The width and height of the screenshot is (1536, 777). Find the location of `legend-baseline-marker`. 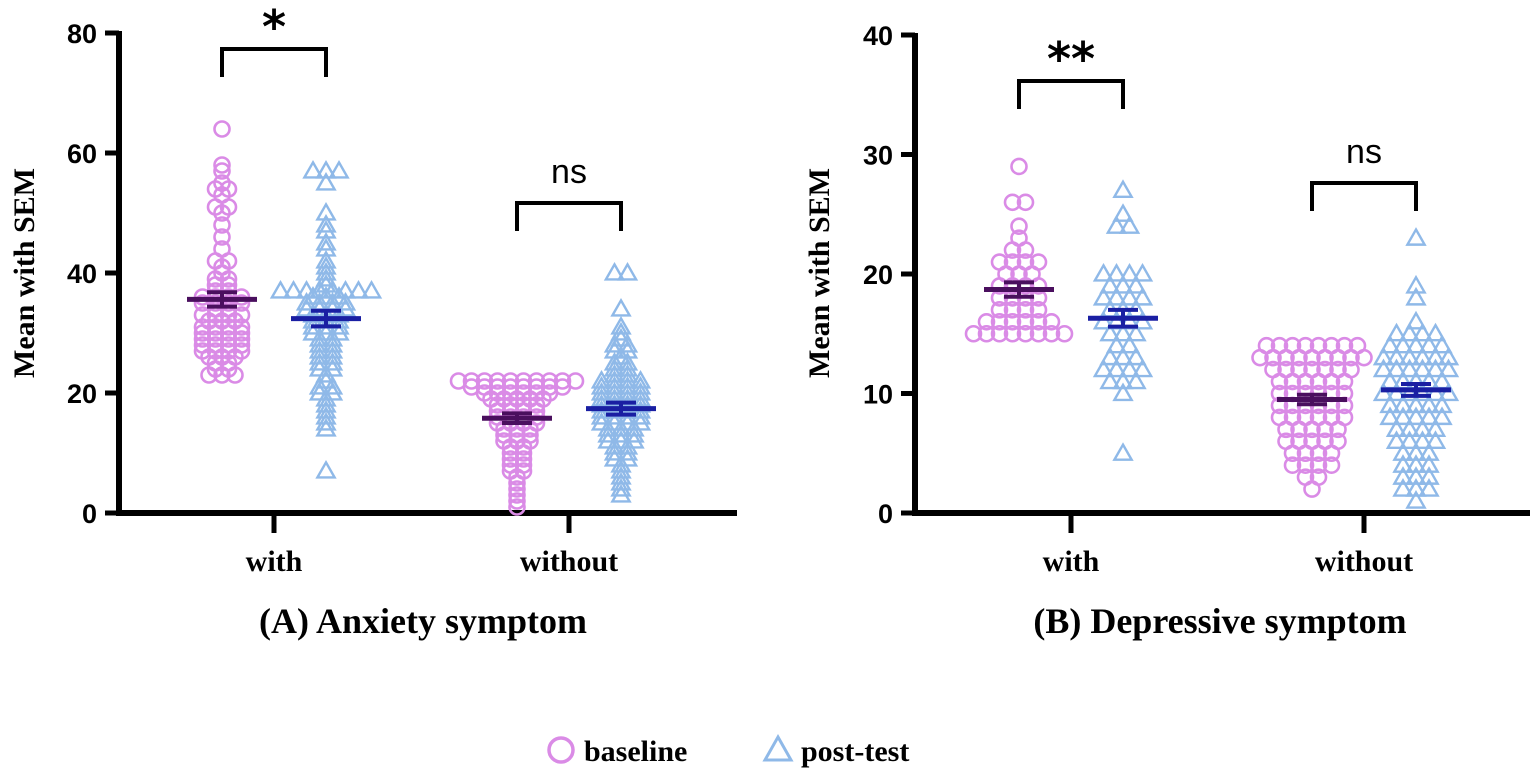

legend-baseline-marker is located at coordinates (561, 750).